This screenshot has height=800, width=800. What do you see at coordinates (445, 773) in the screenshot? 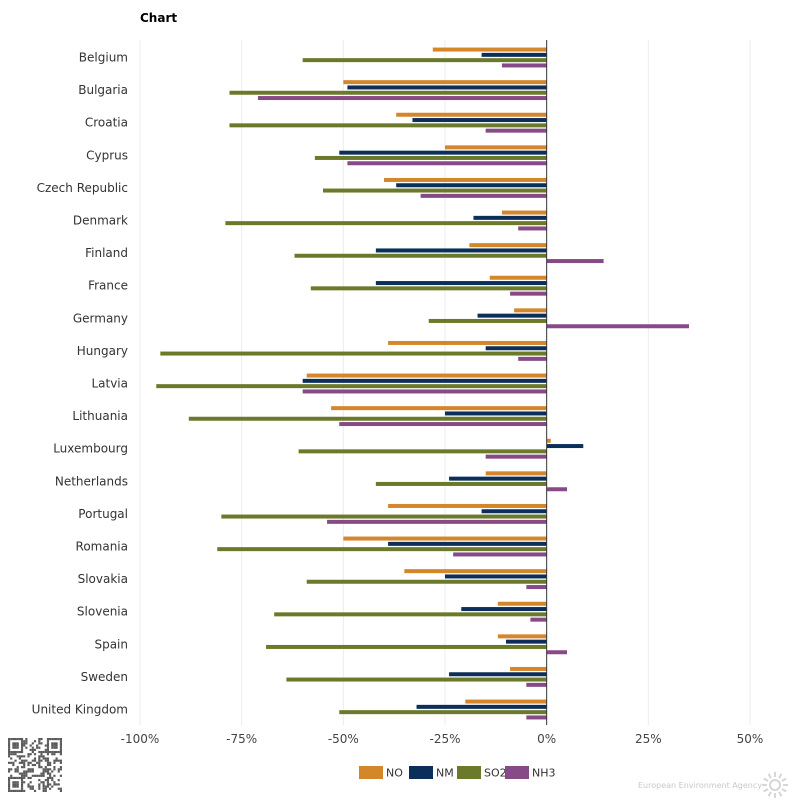
I see `legend-label-nmvoc: NM` at bounding box center [445, 773].